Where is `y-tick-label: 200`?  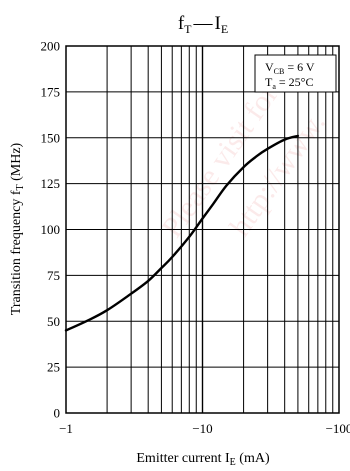 y-tick-label: 200 is located at coordinates (51, 46).